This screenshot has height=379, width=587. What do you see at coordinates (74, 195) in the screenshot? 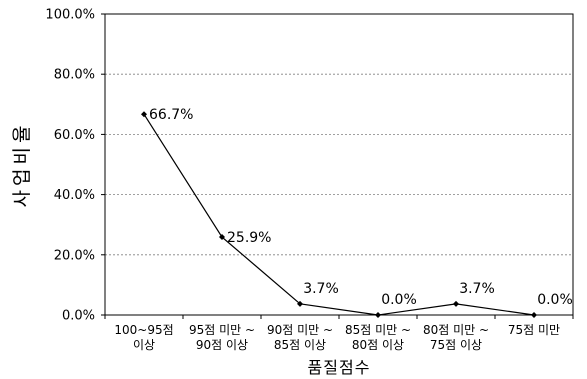
I see `y-tick-label: 40.0%` at bounding box center [74, 195].